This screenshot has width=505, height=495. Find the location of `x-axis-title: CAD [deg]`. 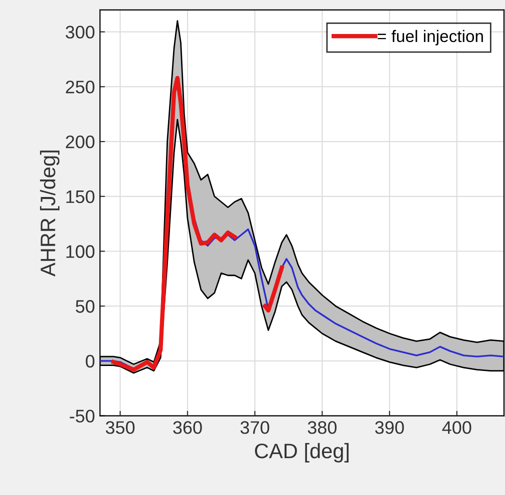

x-axis-title: CAD [deg] is located at coordinates (301, 452).